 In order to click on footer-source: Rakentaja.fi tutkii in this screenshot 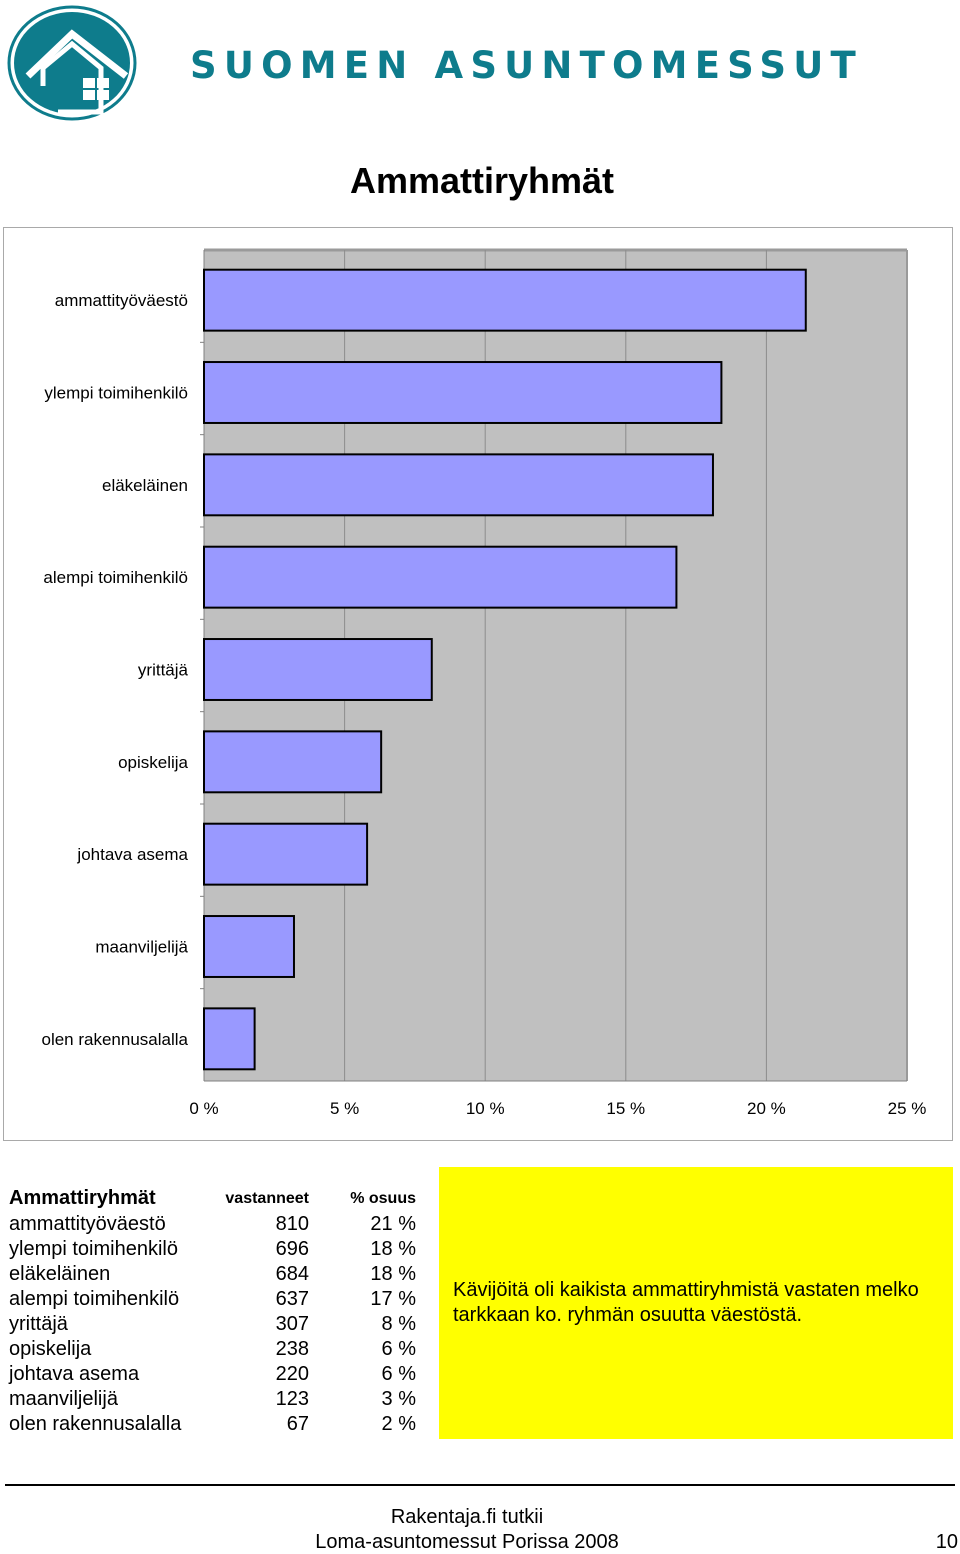, I will do `click(467, 1517)`.